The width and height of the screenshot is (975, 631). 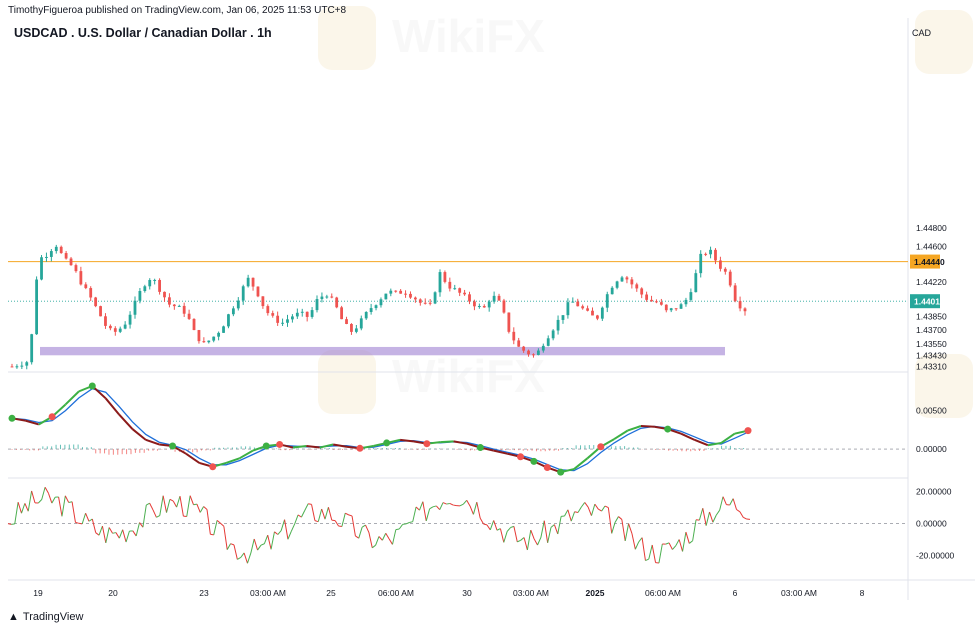 What do you see at coordinates (931, 366) in the screenshot?
I see `price-tick-label: 1.43310` at bounding box center [931, 366].